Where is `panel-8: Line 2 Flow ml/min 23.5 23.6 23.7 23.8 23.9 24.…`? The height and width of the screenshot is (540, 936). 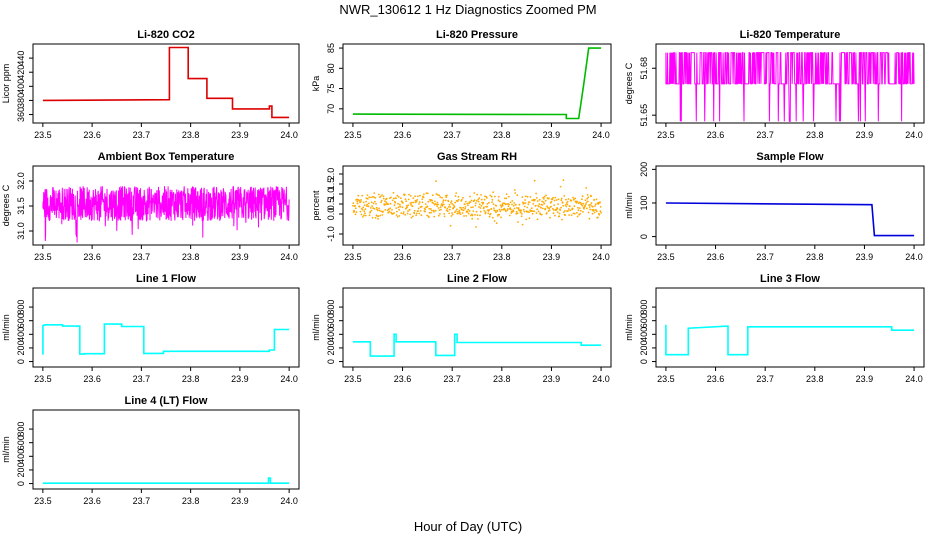
panel-8: Line 2 Flow ml/min 23.5 23.6 23.7 23.8 23.9 24.… is located at coordinates (461, 328).